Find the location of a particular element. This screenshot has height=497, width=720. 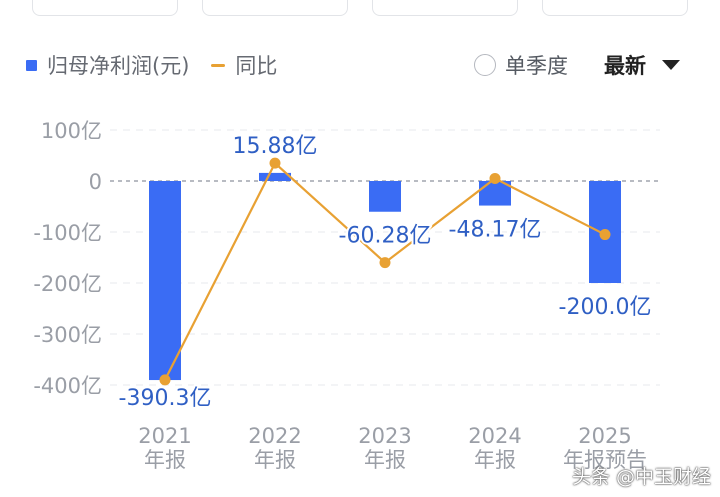

bar-legend-label: 归母净利润(元) is located at coordinates (118, 66).